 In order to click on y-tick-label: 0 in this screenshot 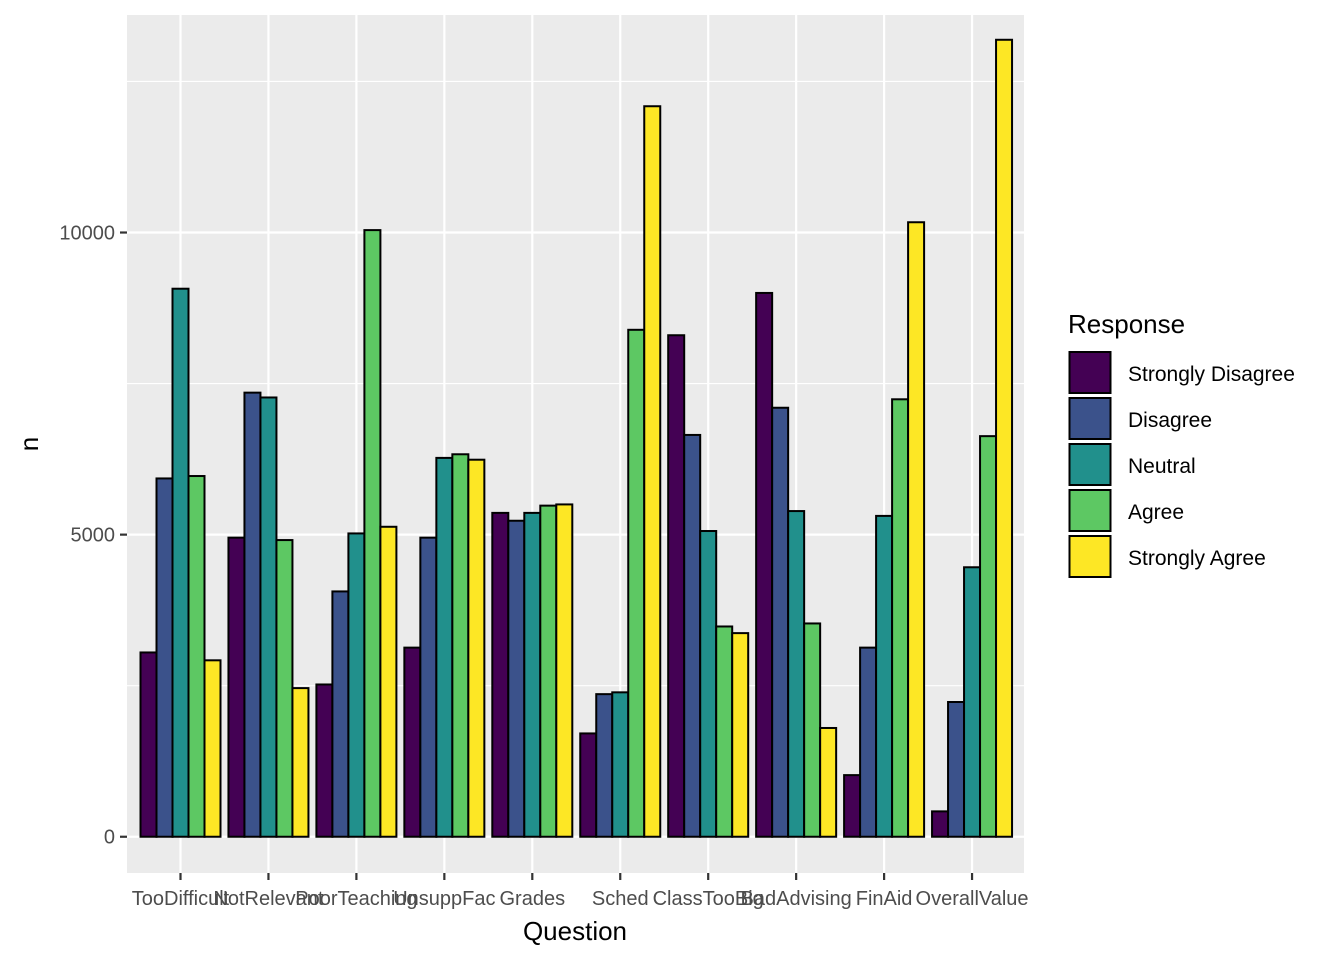, I will do `click(109, 838)`.